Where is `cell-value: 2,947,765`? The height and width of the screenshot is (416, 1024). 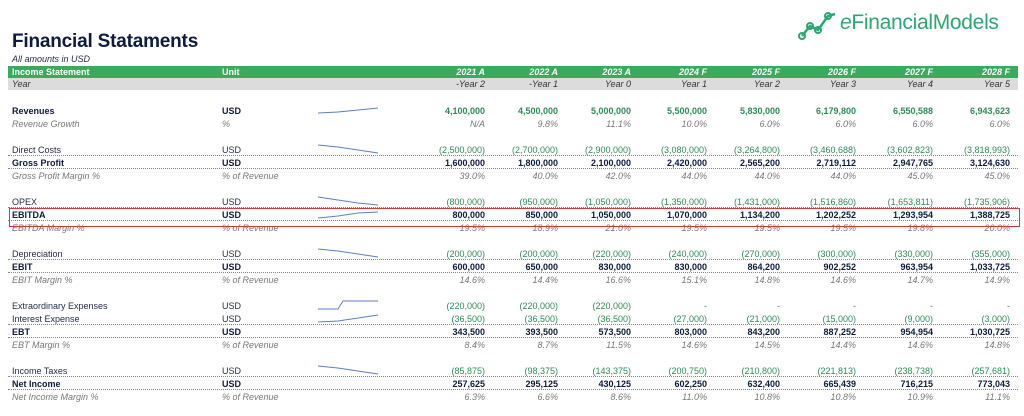 cell-value: 2,947,765 is located at coordinates (912, 163).